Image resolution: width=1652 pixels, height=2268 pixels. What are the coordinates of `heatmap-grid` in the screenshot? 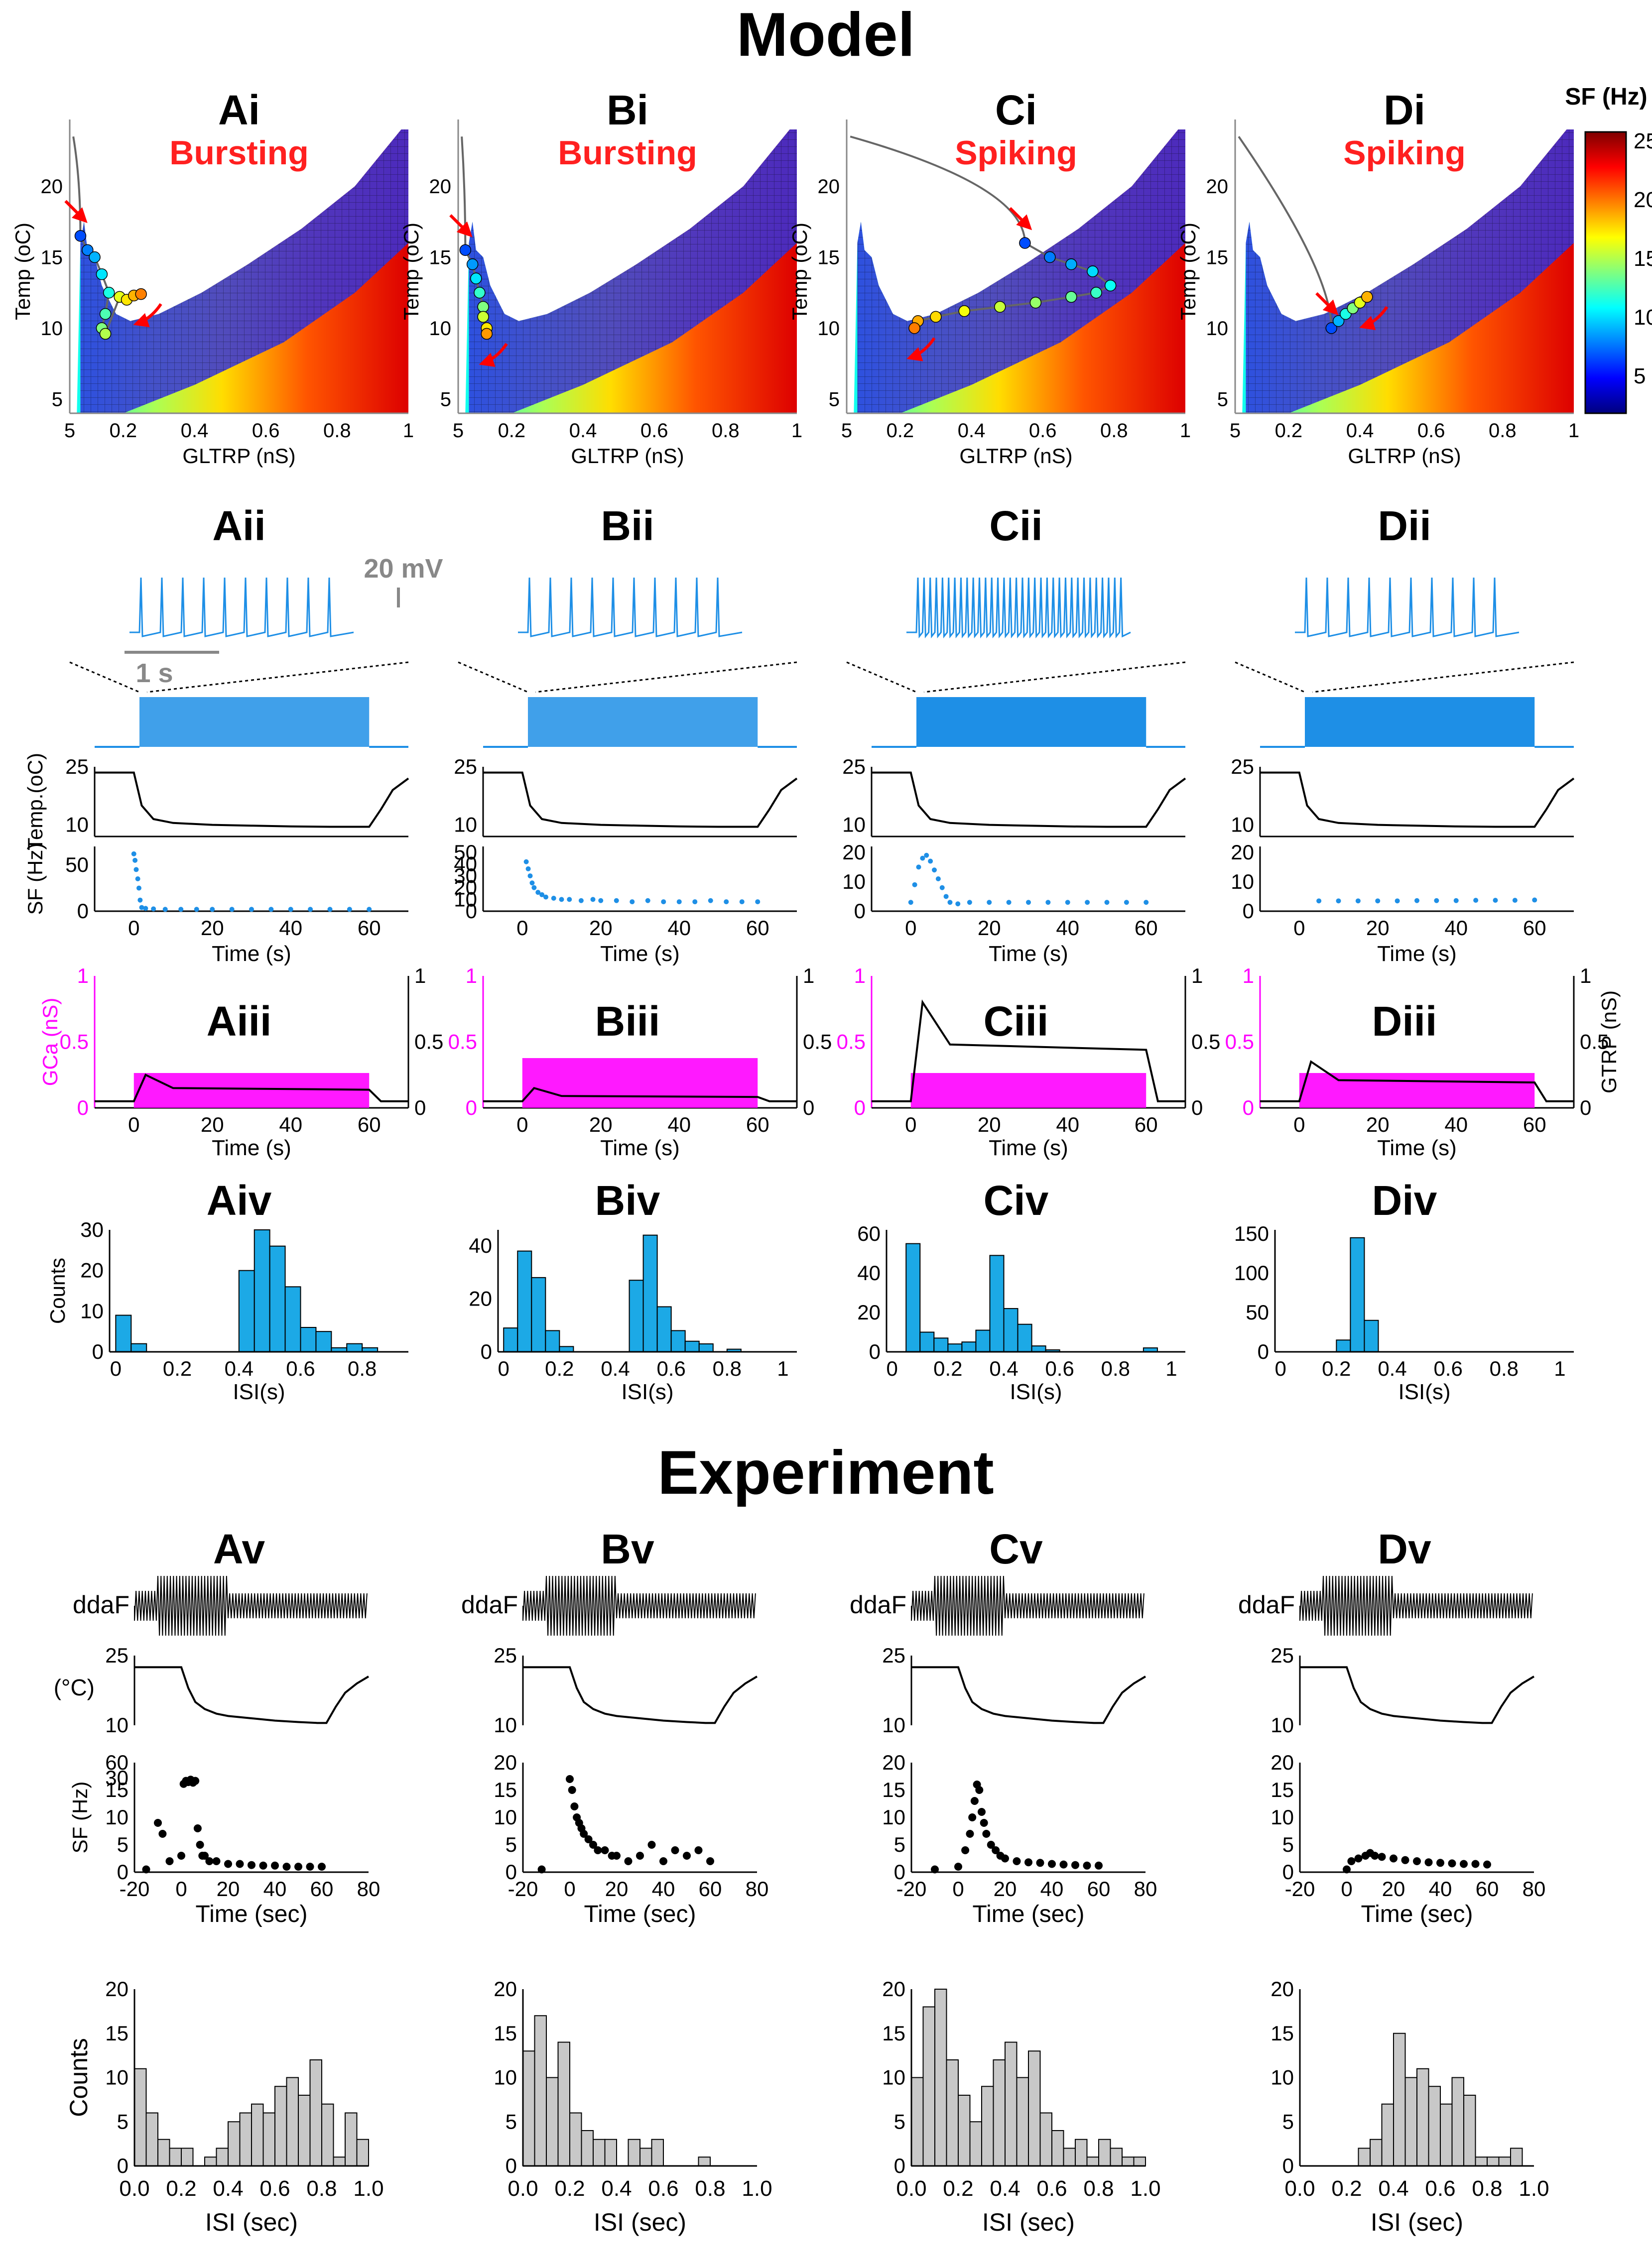 It's located at (633, 271).